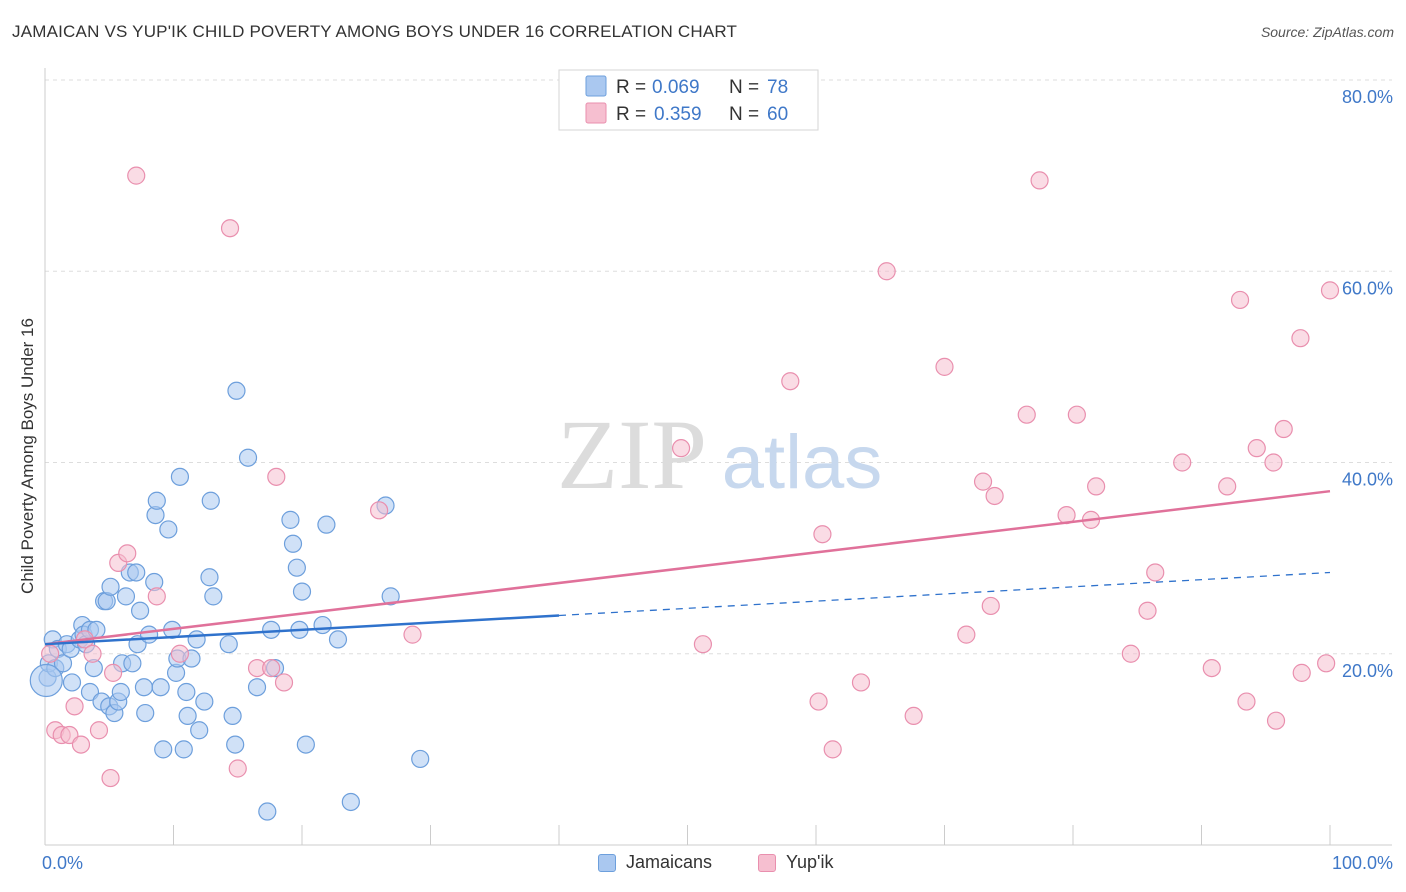 The image size is (1406, 892). I want to click on legend-n-label-2: N =, so click(744, 114).